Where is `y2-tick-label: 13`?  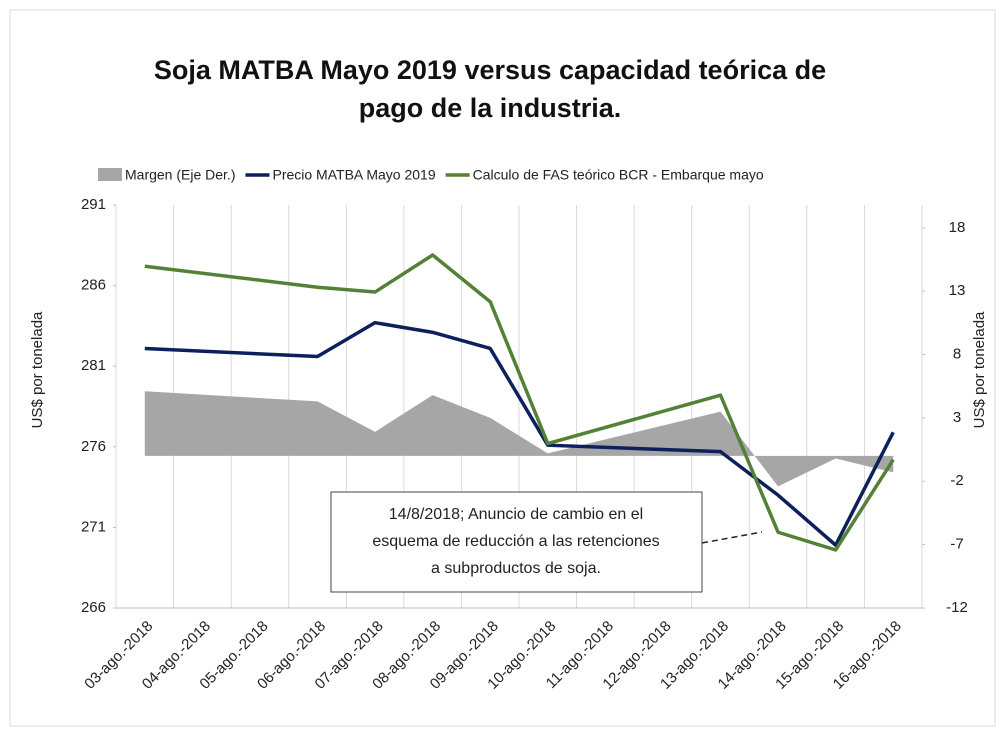
y2-tick-label: 13 is located at coordinates (957, 290).